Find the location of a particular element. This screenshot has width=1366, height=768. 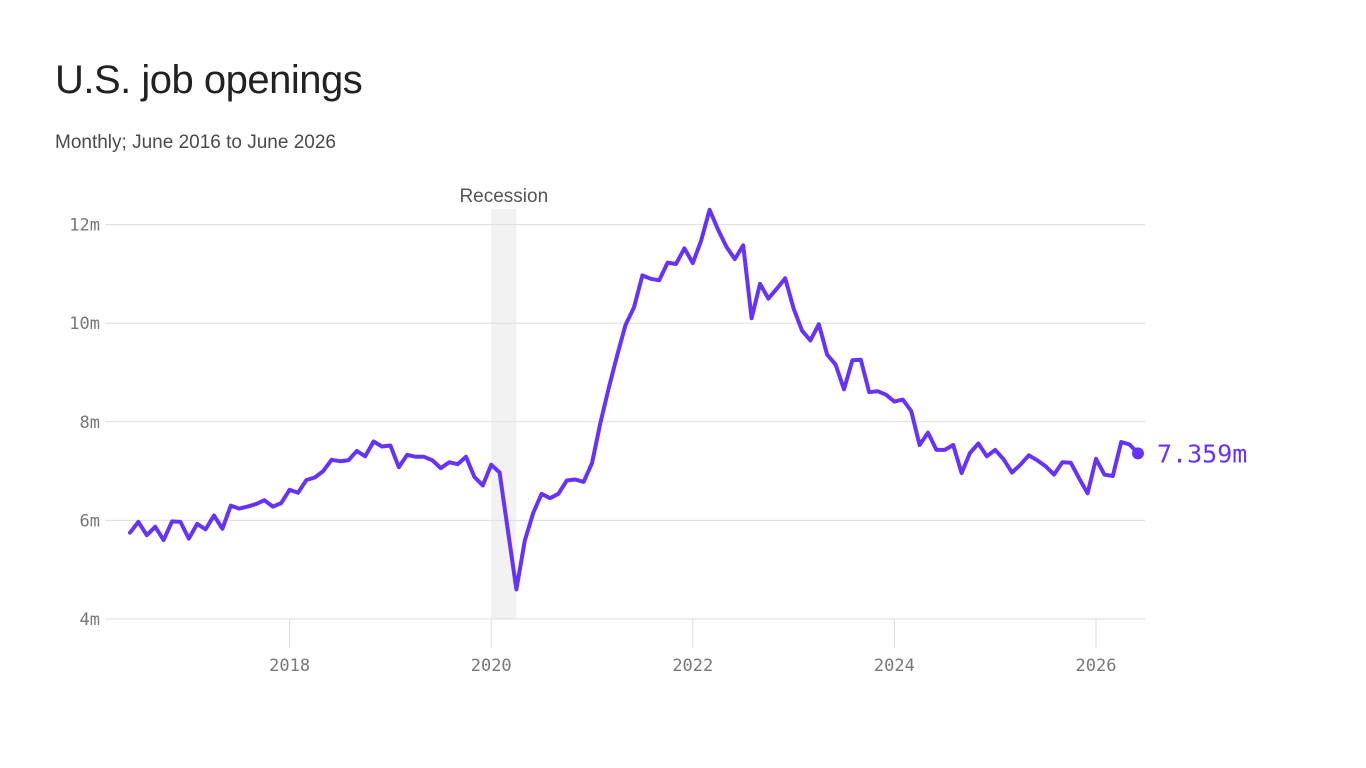

recession-label: Recession is located at coordinates (503, 196).